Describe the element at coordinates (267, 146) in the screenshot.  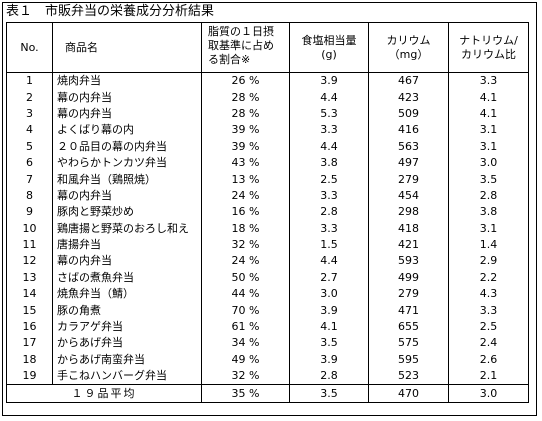
I see `table-row: 5 ２０品目の幕の内弁当 39 % 4.4 563 3.1` at that location.